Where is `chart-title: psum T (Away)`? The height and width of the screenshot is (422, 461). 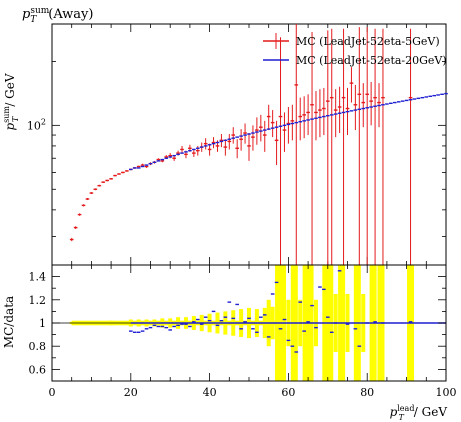 chart-title: psum T (Away) is located at coordinates (57, 15).